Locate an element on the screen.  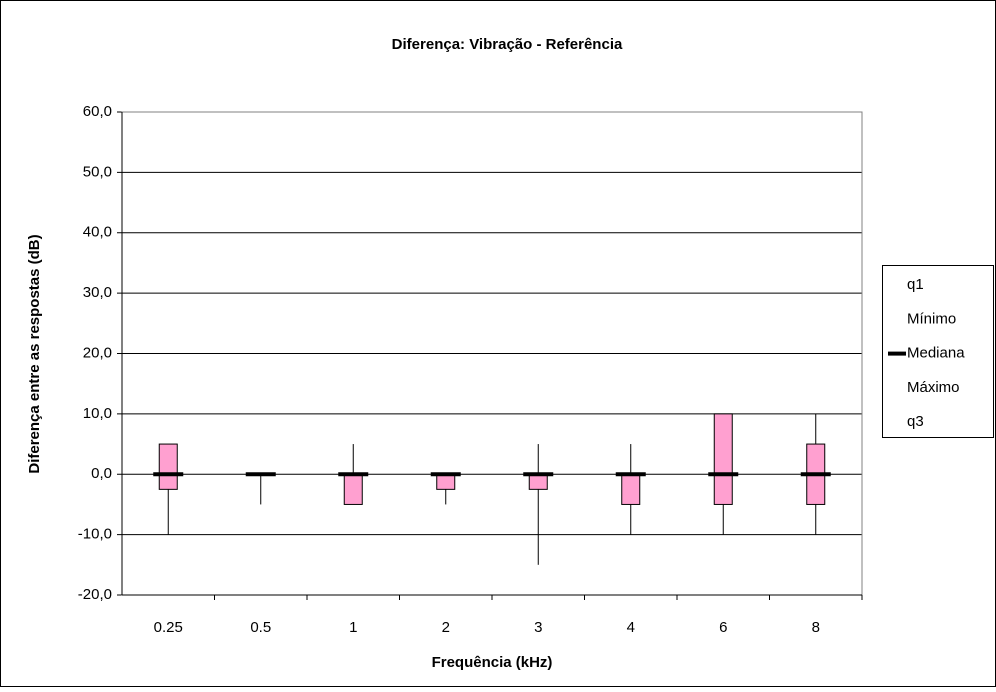
legend-label: q1 is located at coordinates (915, 284).